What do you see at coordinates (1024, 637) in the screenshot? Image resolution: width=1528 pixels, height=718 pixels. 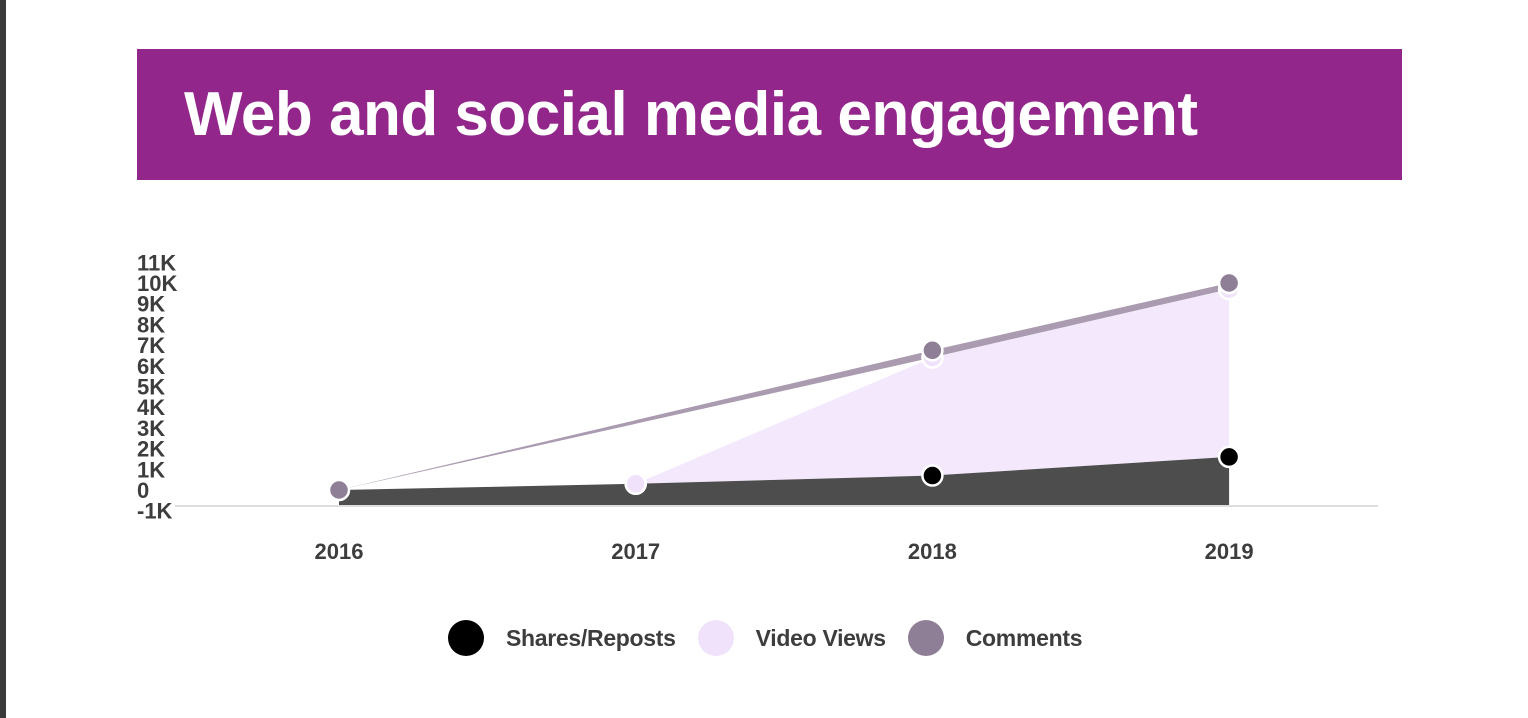 I see `legend-label-comments: Comments` at bounding box center [1024, 637].